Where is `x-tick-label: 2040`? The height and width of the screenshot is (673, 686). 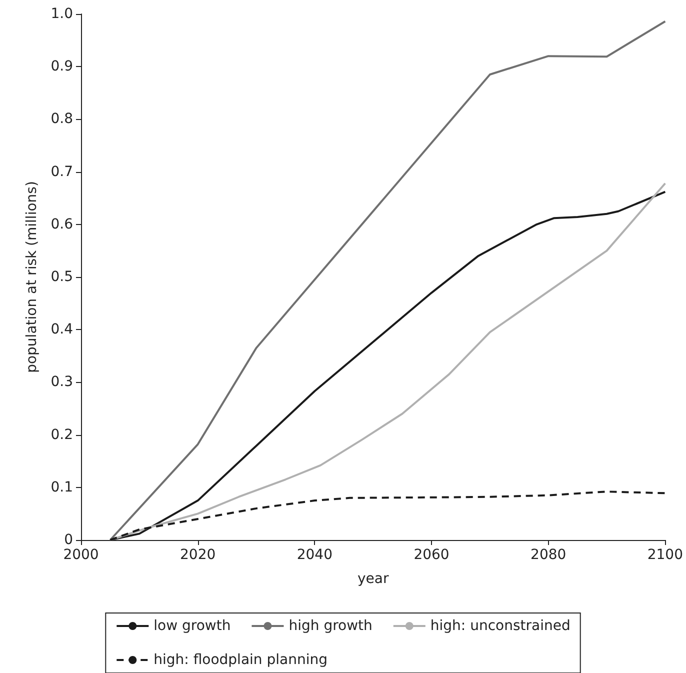
x-tick-label: 2040 is located at coordinates (314, 555).